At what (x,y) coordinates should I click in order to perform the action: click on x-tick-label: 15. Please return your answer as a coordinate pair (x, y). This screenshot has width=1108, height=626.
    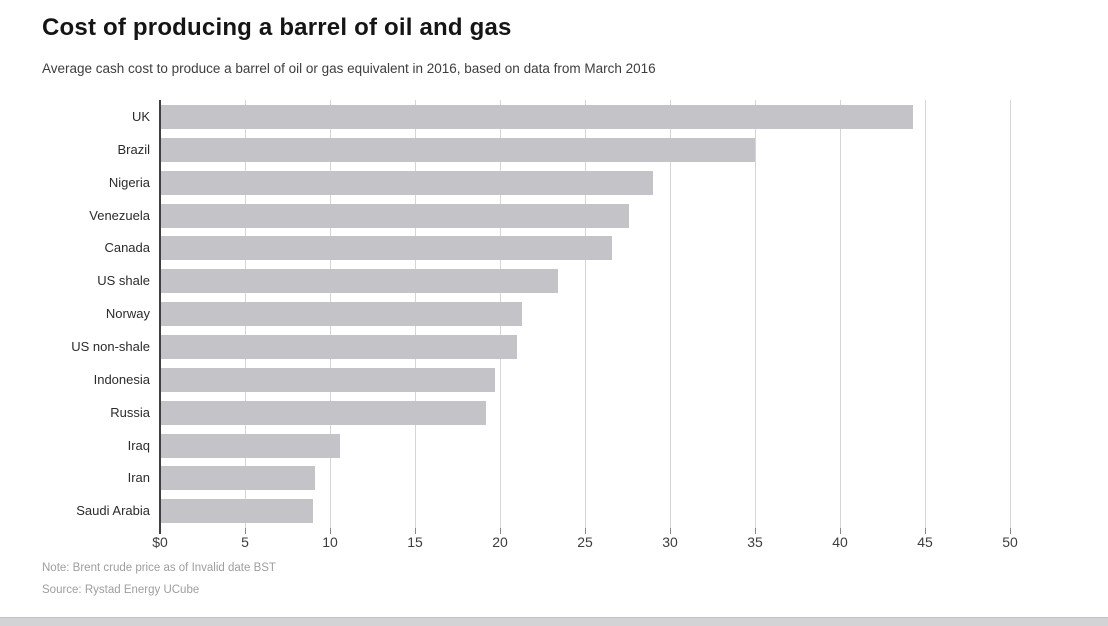
    Looking at the image, I should click on (415, 542).